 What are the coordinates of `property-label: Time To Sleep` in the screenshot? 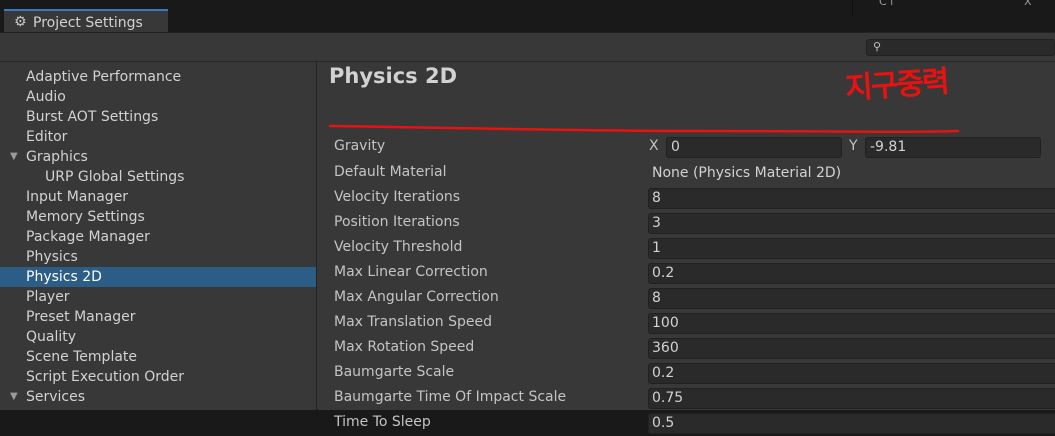 It's located at (382, 422).